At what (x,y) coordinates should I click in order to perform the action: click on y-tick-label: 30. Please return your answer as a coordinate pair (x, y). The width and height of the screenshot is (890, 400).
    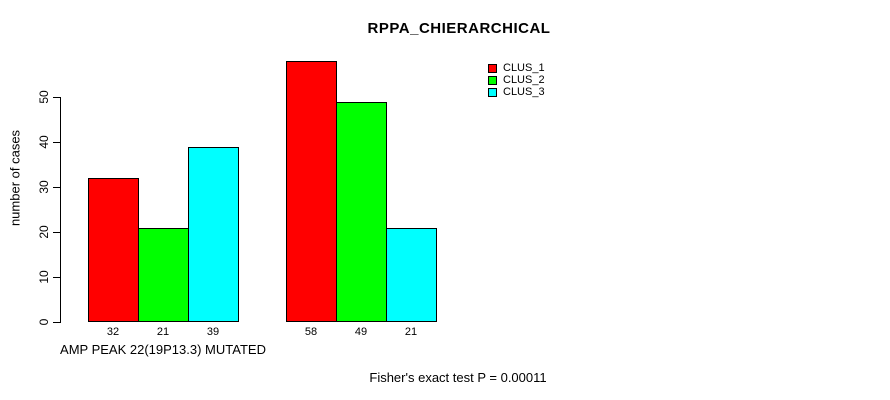
    Looking at the image, I should click on (44, 187).